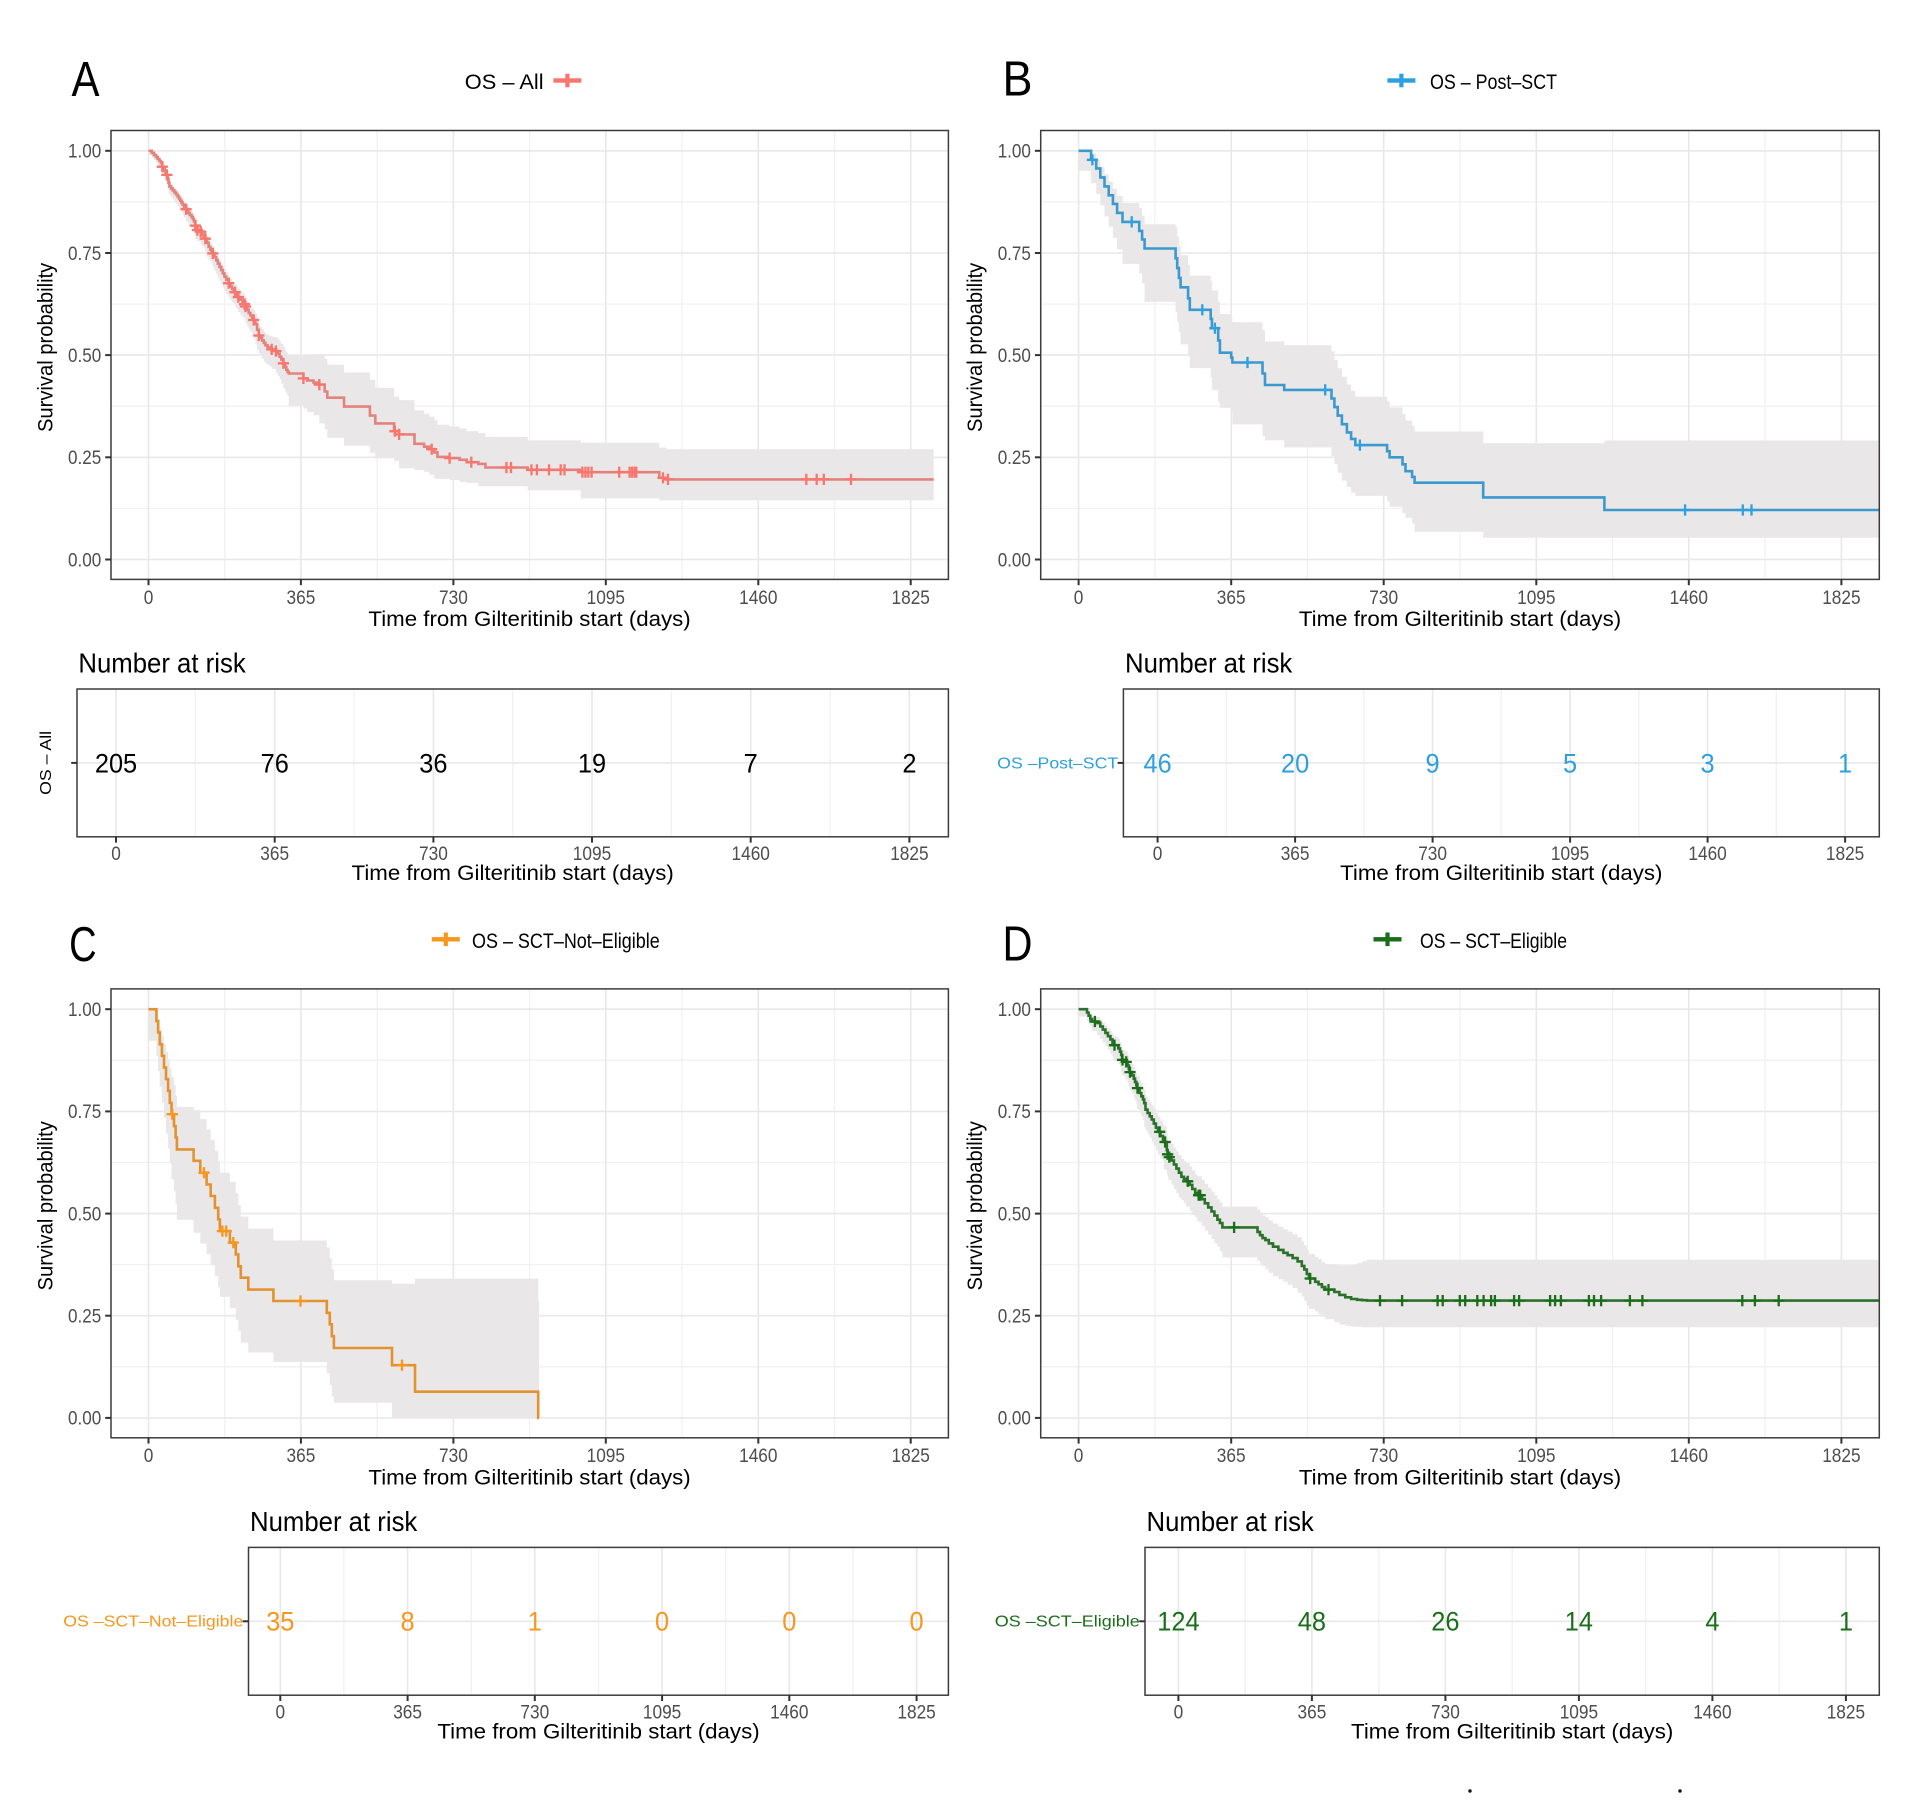  I want to click on svg-text: 8, so click(408, 1622).